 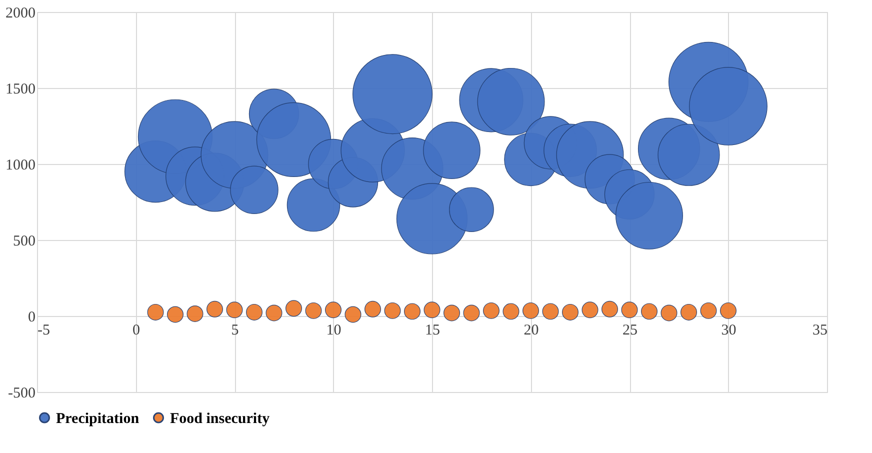 What do you see at coordinates (220, 418) in the screenshot?
I see `legend-label: Food insecurity` at bounding box center [220, 418].